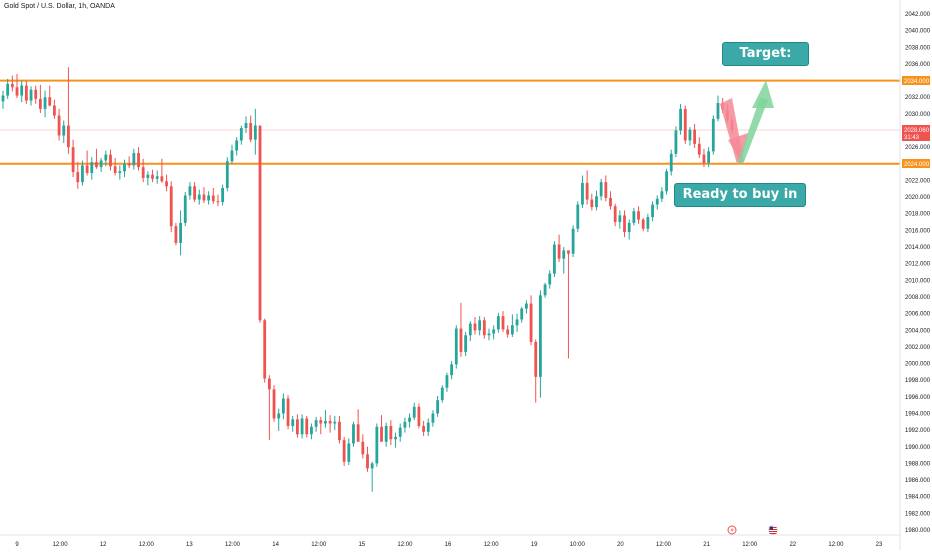 The image size is (932, 555). Describe the element at coordinates (918, 481) in the screenshot. I see `y-tick-label: 1986.000` at that location.